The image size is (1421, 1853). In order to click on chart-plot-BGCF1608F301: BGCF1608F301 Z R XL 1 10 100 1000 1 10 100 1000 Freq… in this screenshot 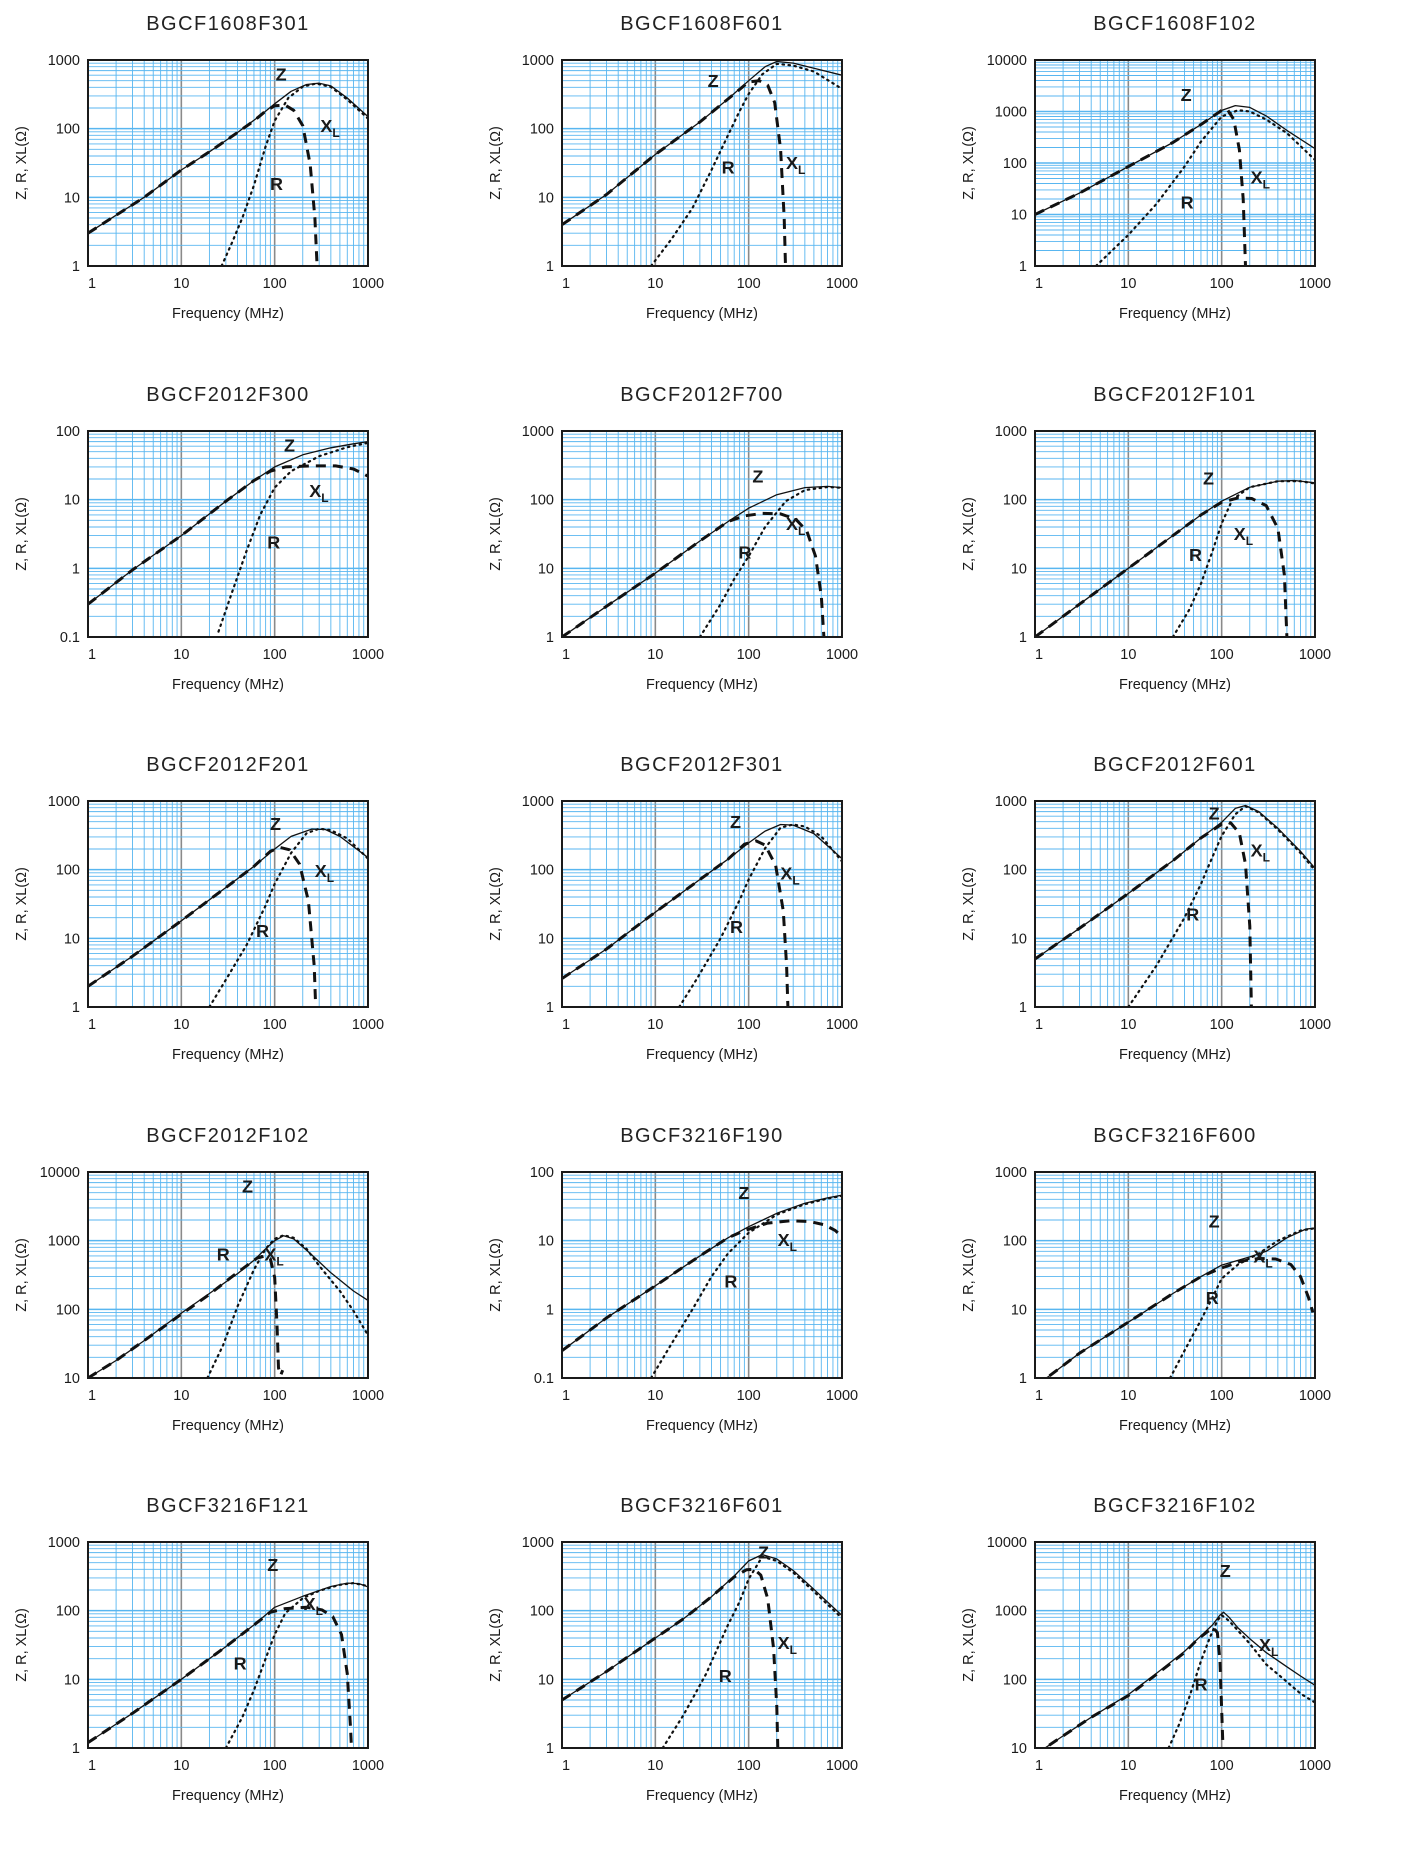, I will do `click(199, 167)`.